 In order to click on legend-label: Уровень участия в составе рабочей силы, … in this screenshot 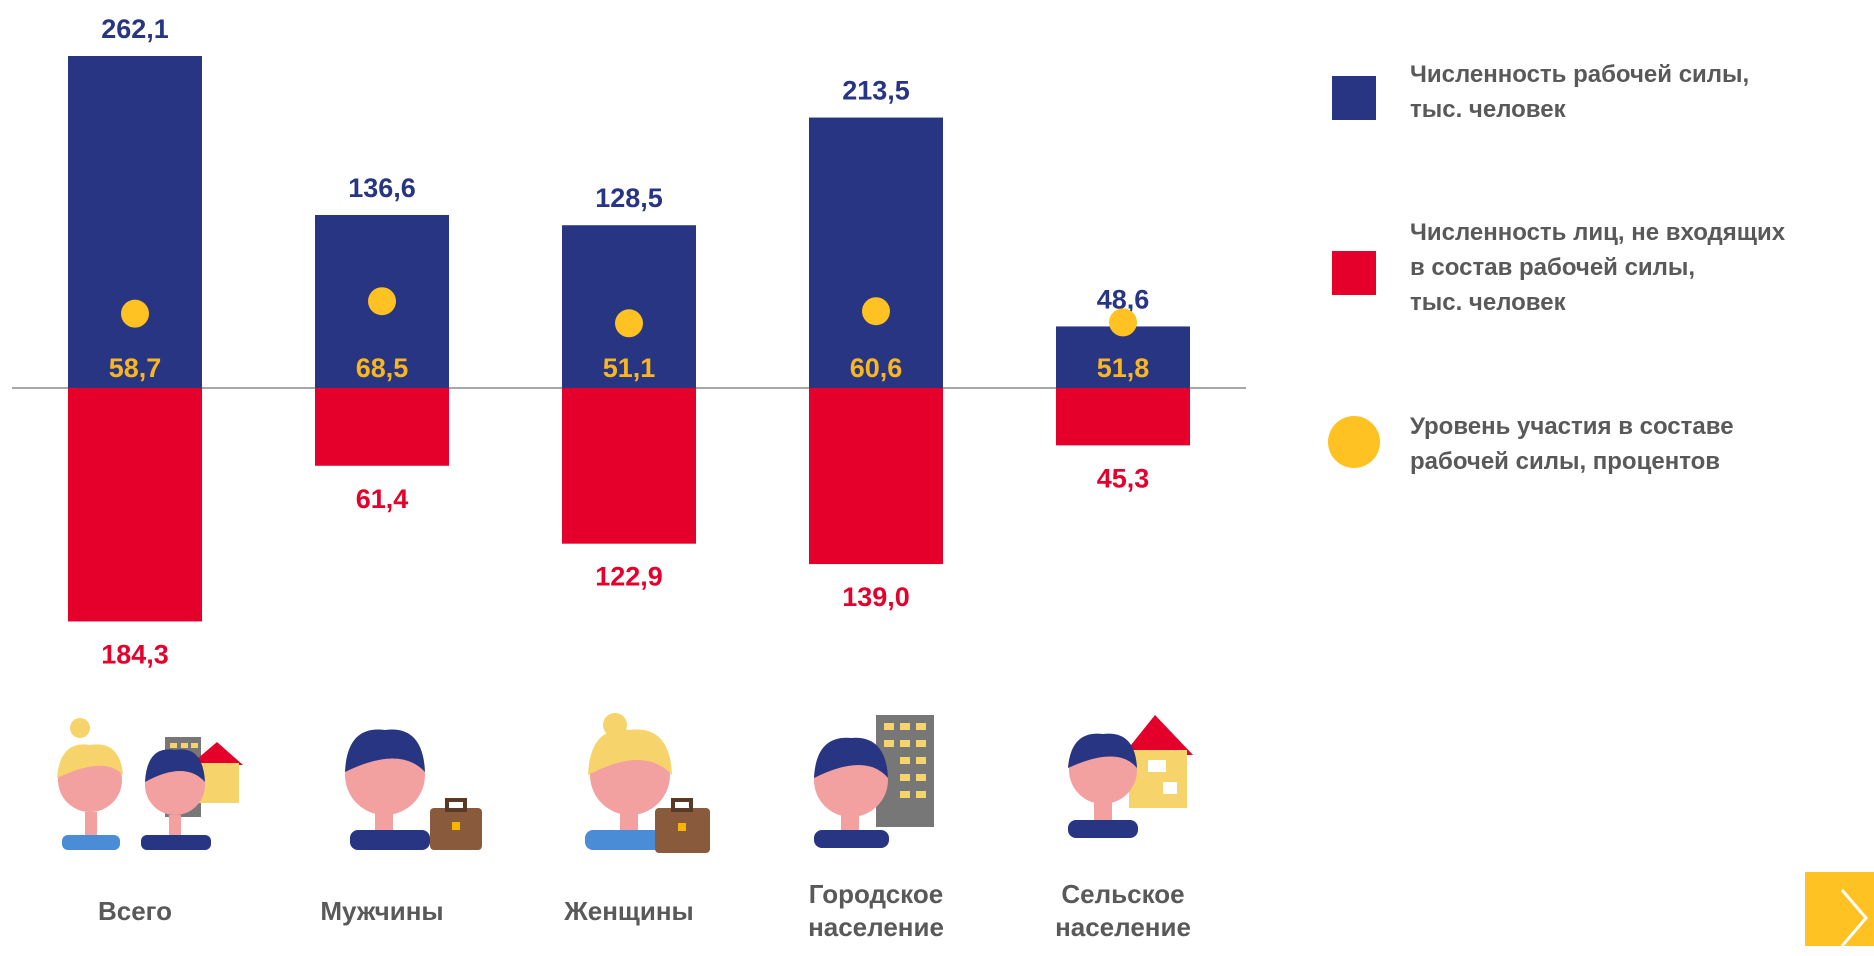, I will do `click(1572, 444)`.